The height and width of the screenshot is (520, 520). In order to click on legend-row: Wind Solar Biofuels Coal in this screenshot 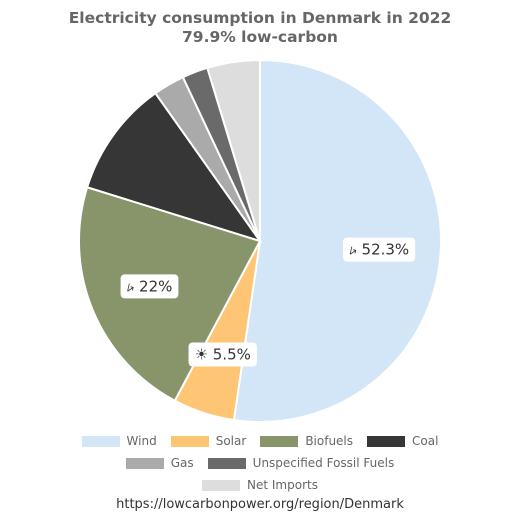, I will do `click(260, 441)`.